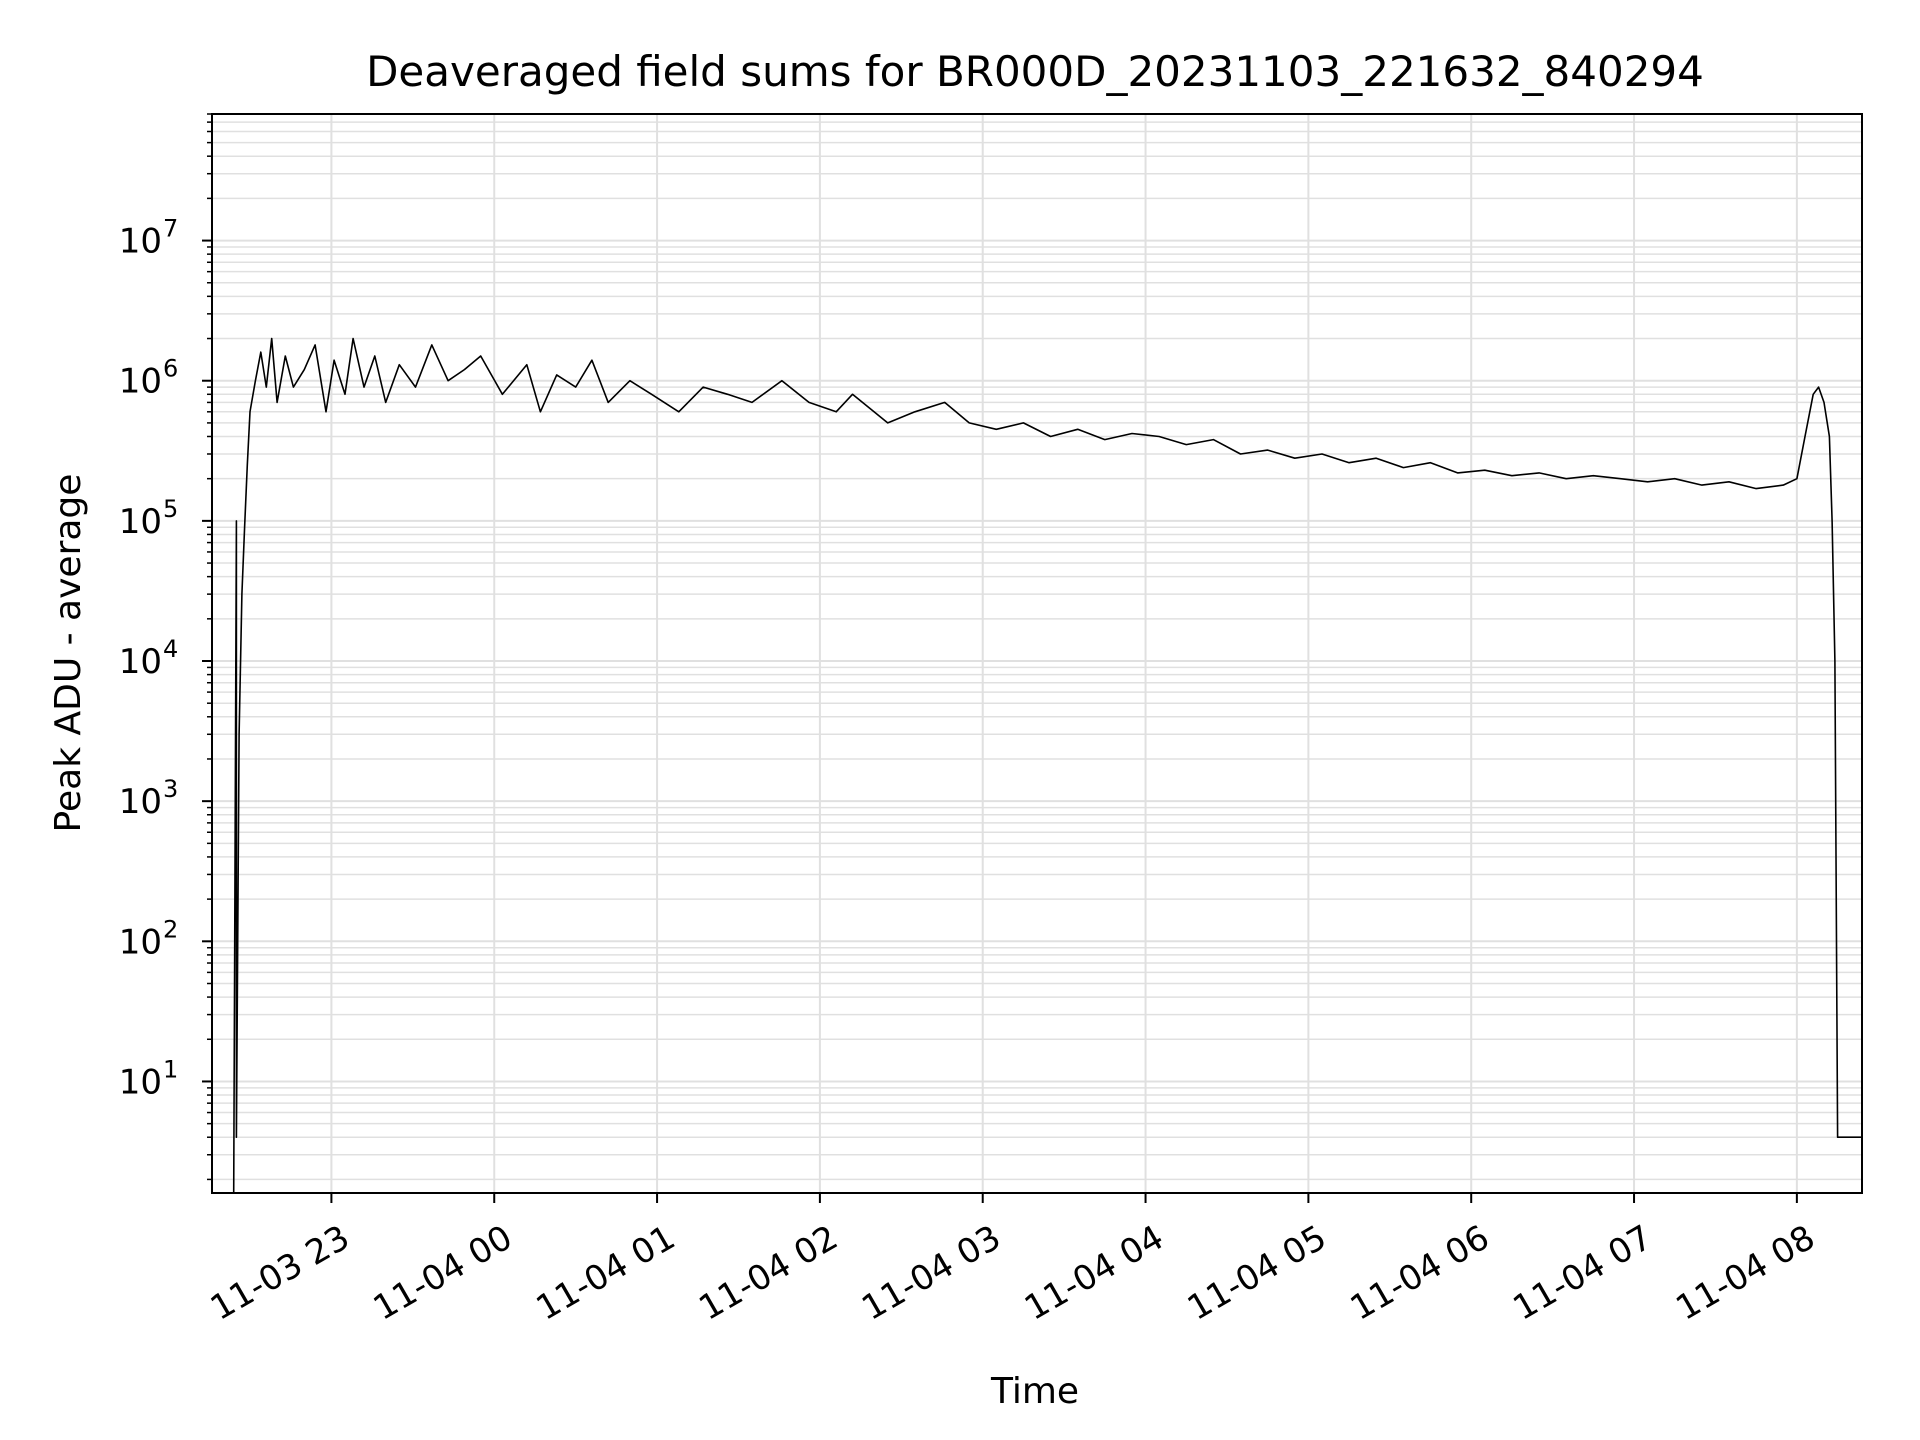  I want to click on y-tick-exponent: 2, so click(170, 929).